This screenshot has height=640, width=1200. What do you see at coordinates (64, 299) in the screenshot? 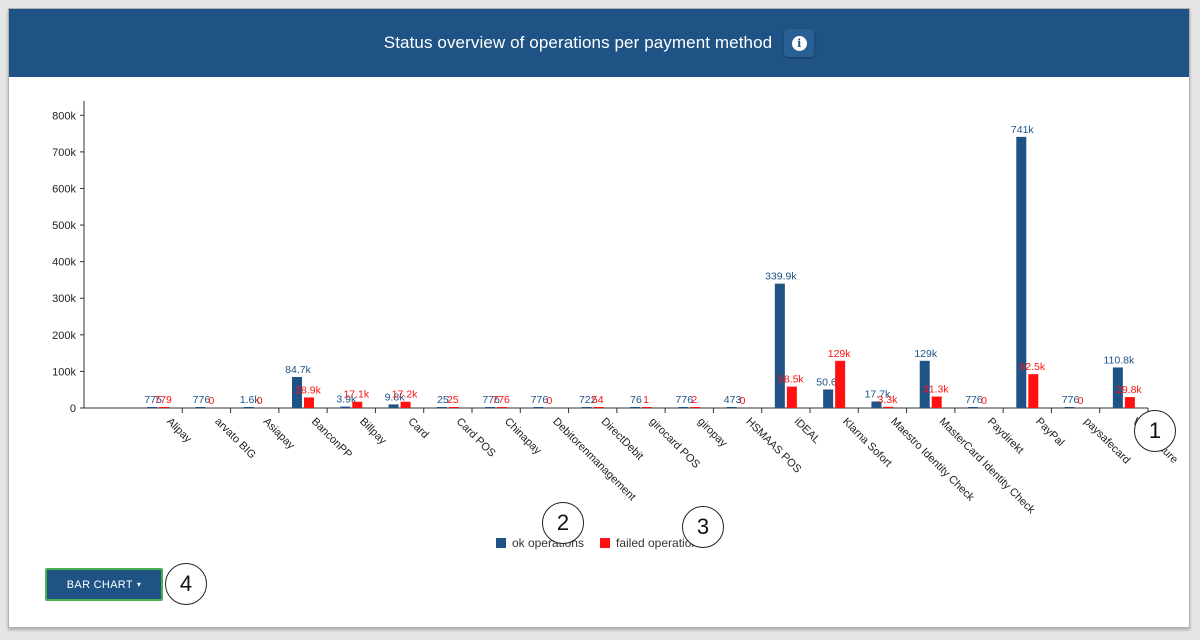
I see `y-tick-label: 300k` at bounding box center [64, 299].